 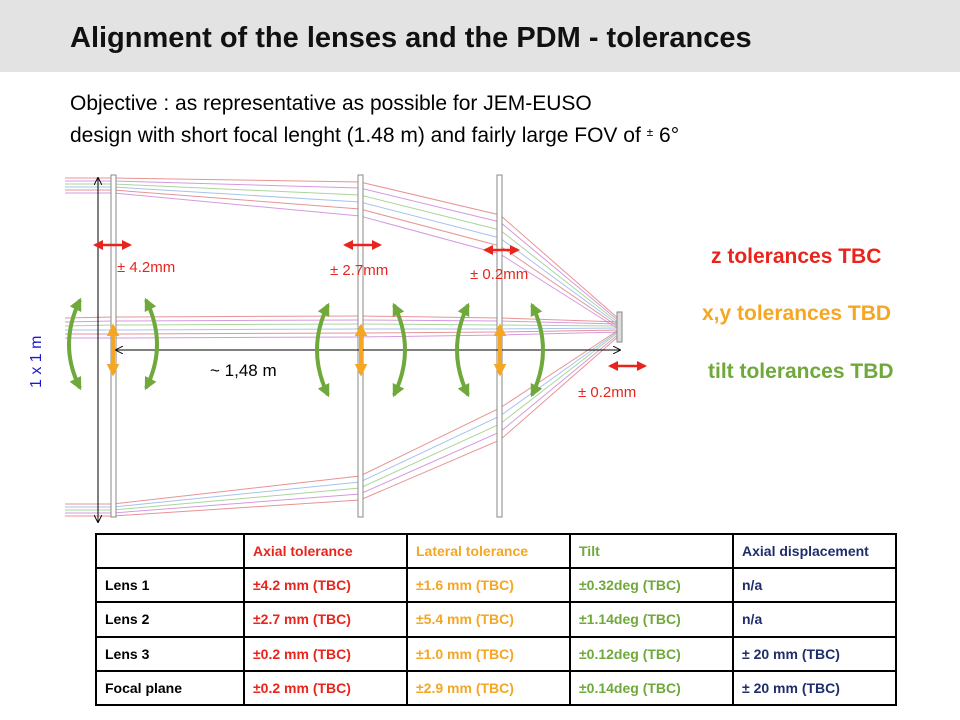 I want to click on tilt-arrow-lens-1-right, so click(x=151, y=344).